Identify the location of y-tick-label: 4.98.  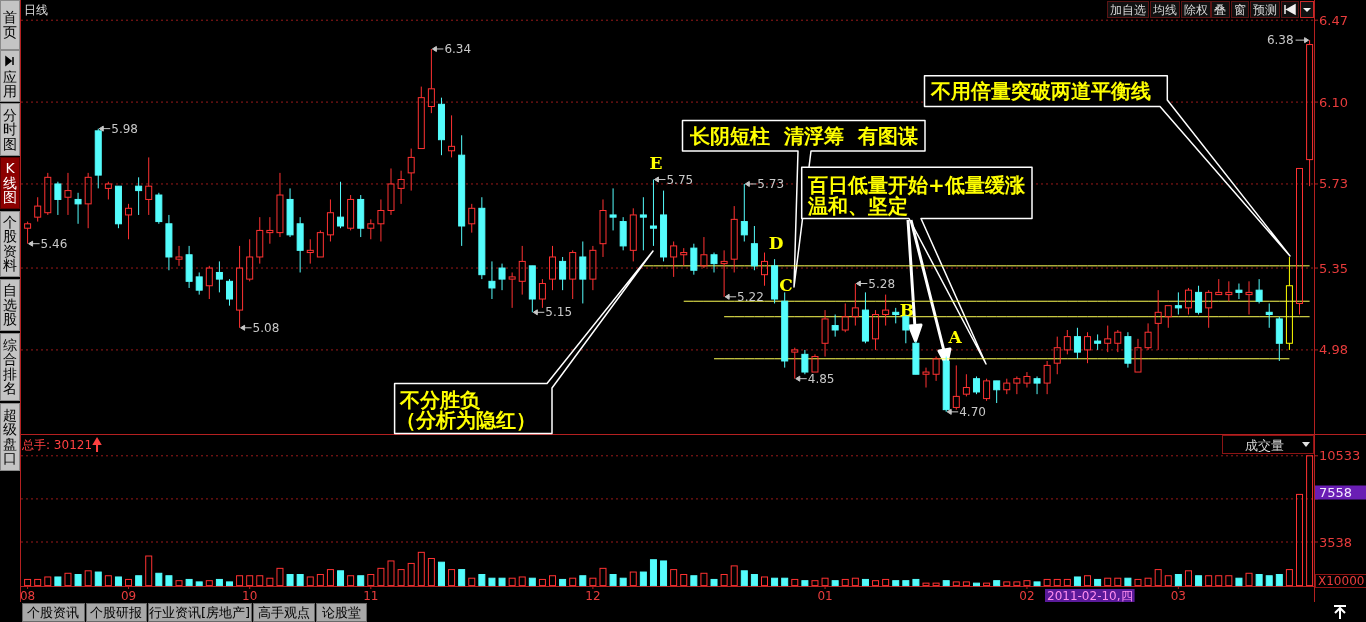
(1333, 350).